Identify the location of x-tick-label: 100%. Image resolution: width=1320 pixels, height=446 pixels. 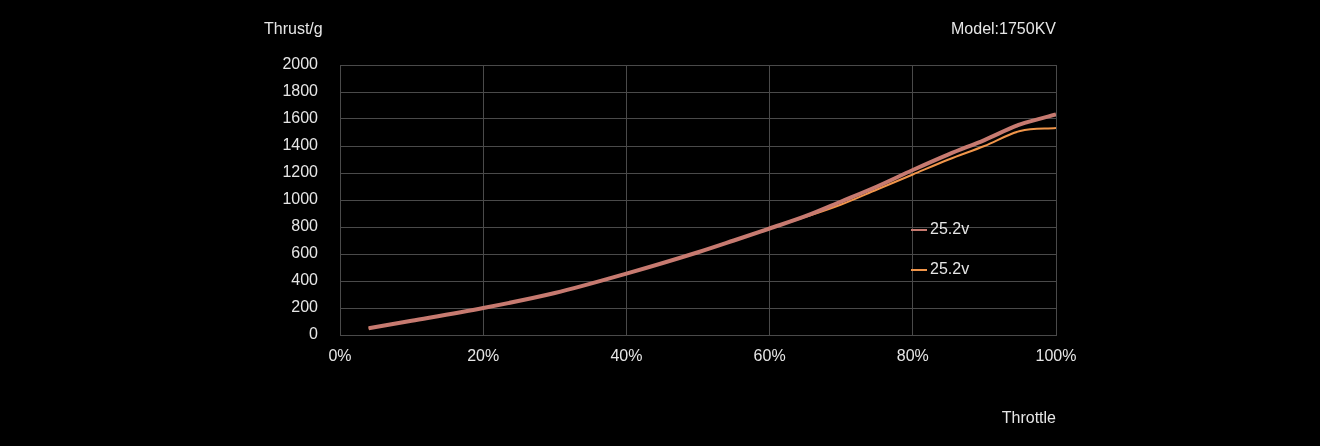
(1056, 356).